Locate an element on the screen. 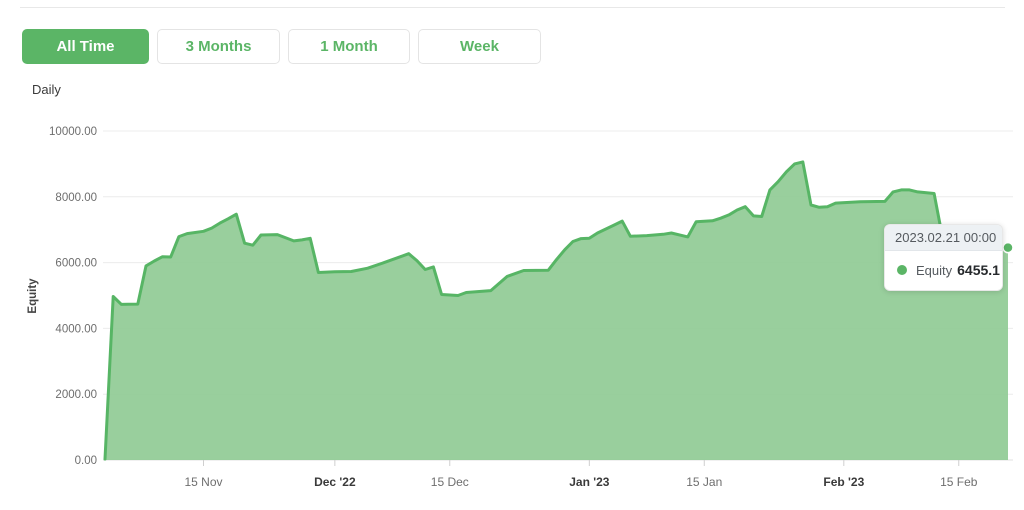 The width and height of the screenshot is (1024, 510). tooltip-date: 2023.02.21 00:00 is located at coordinates (943, 238).